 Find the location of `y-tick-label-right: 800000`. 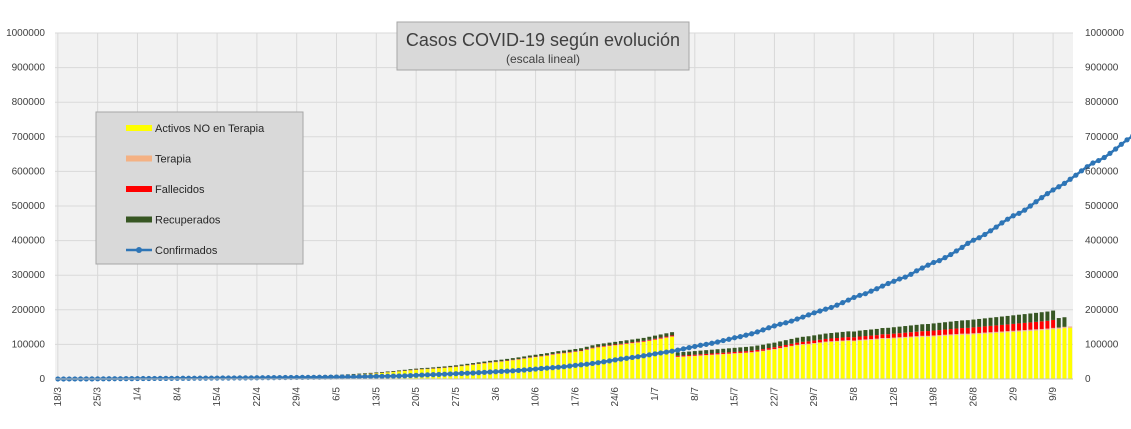

y-tick-label-right: 800000 is located at coordinates (1102, 102).